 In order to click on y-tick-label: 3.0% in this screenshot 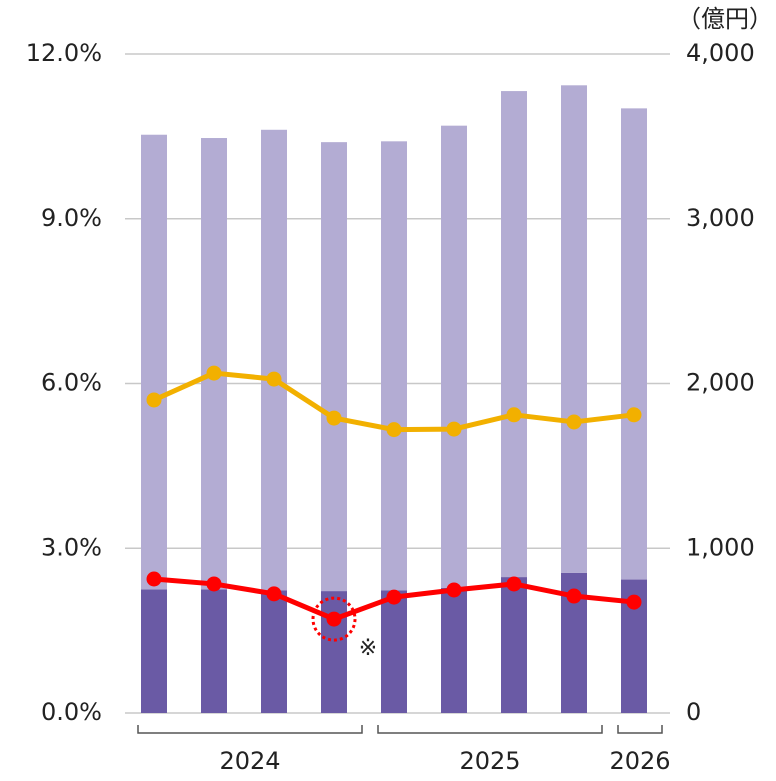, I will do `click(71, 547)`.